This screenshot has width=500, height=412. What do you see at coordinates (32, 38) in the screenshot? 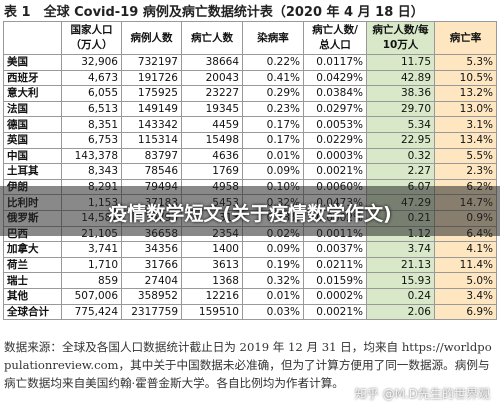
I see `corner-cell` at bounding box center [32, 38].